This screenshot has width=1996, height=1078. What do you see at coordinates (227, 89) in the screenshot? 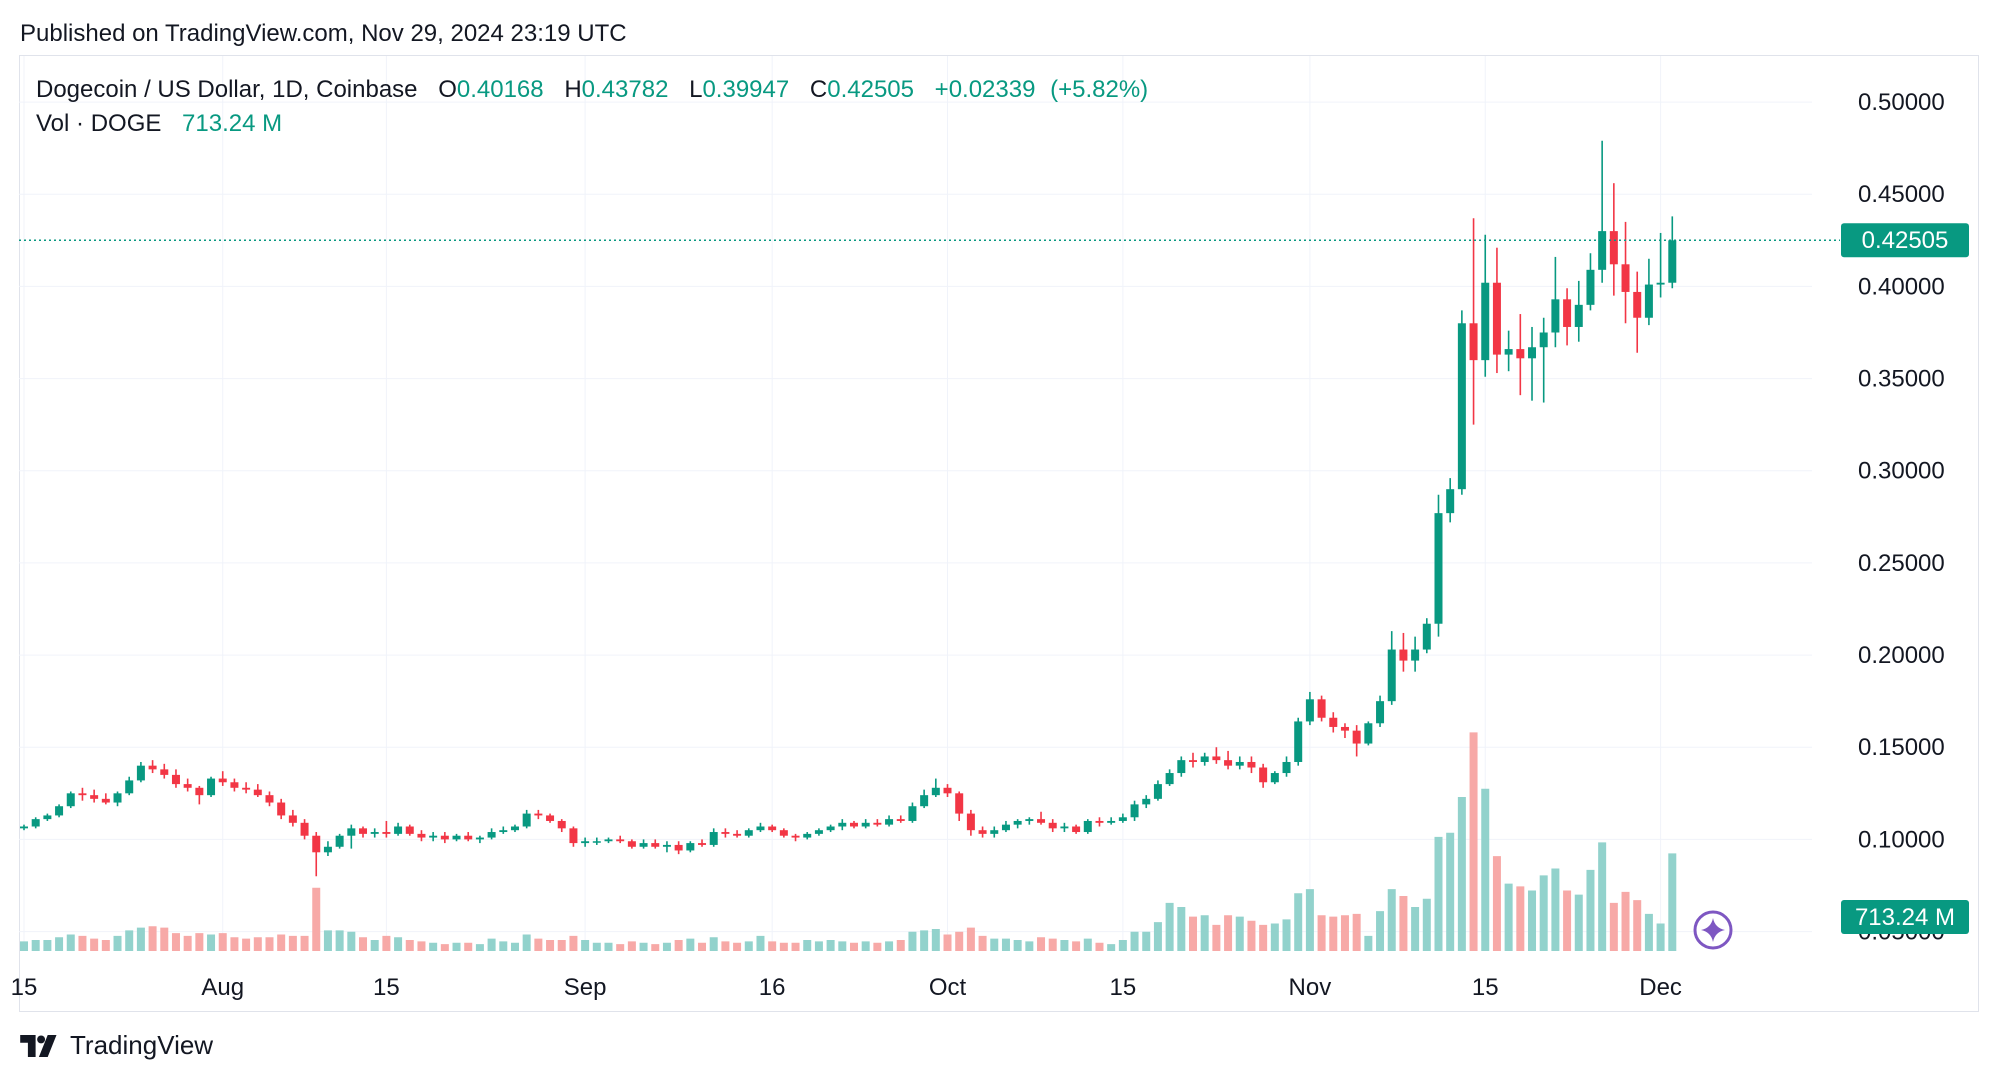
I see `symbol-title: Dogecoin / US Dollar, 1D, Coinbase` at bounding box center [227, 89].